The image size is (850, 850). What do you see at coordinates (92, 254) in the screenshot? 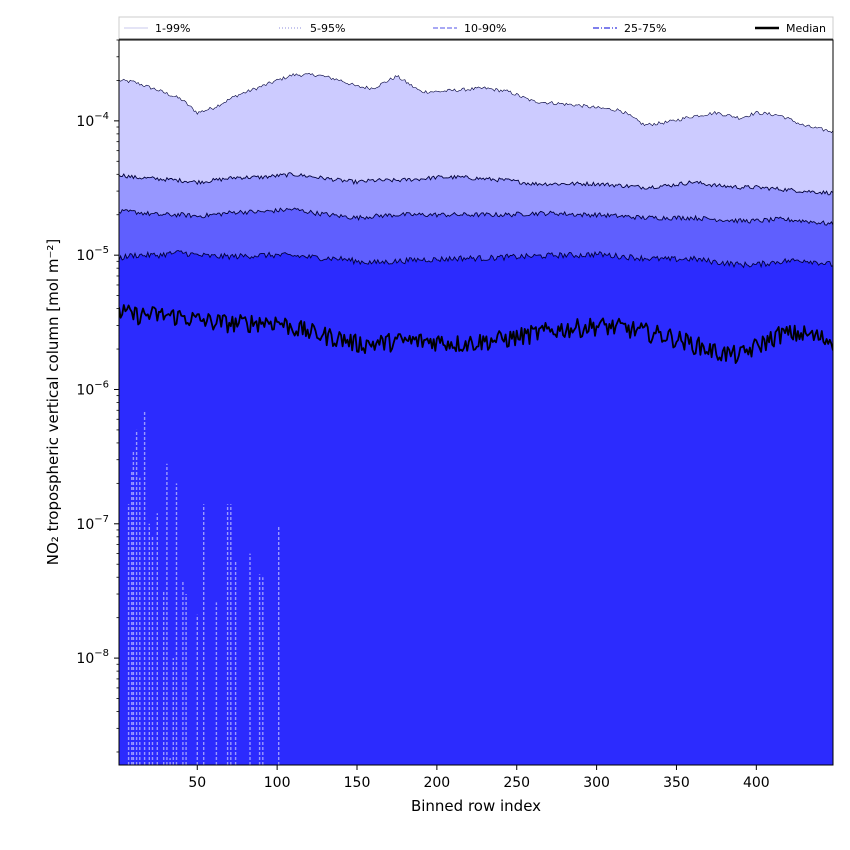
I see `y-tick-label: 10⁻⁵` at bounding box center [92, 254].